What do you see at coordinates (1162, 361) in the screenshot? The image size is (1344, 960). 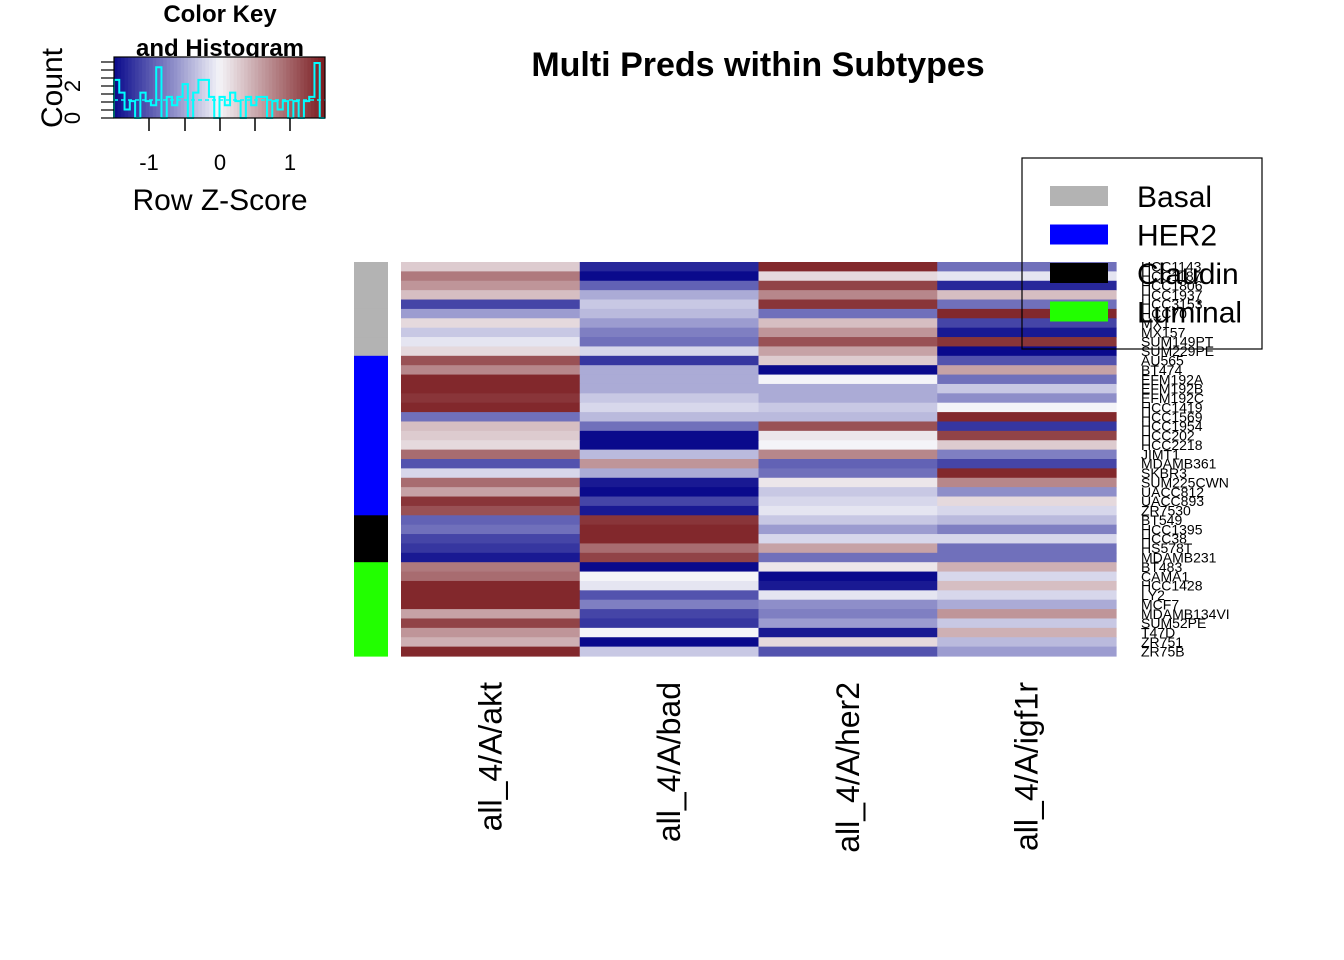 I see `row-label: AU565` at bounding box center [1162, 361].